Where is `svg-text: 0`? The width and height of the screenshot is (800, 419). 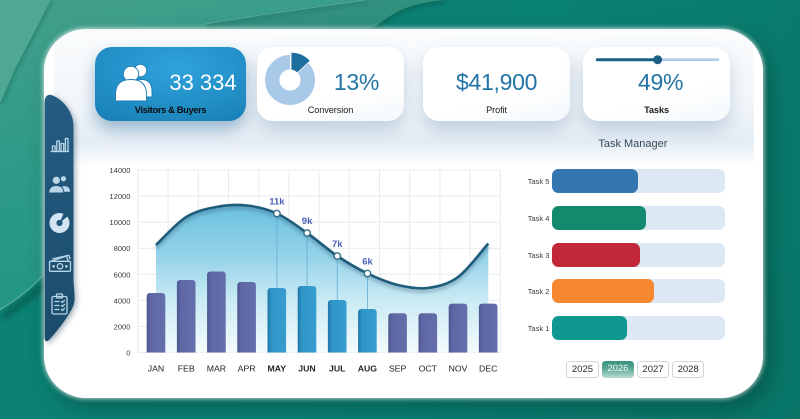
svg-text: 0 is located at coordinates (128, 353).